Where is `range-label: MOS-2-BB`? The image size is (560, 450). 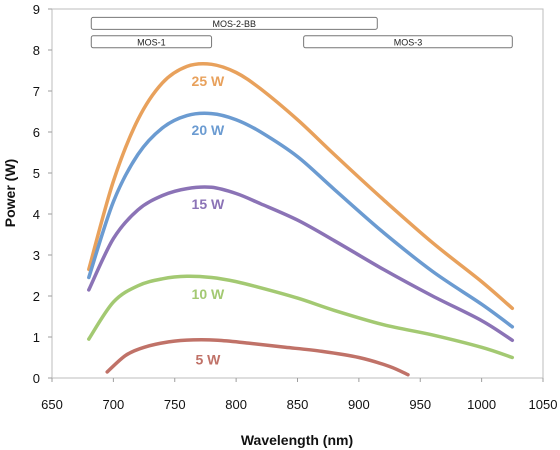 range-label: MOS-2-BB is located at coordinates (235, 24).